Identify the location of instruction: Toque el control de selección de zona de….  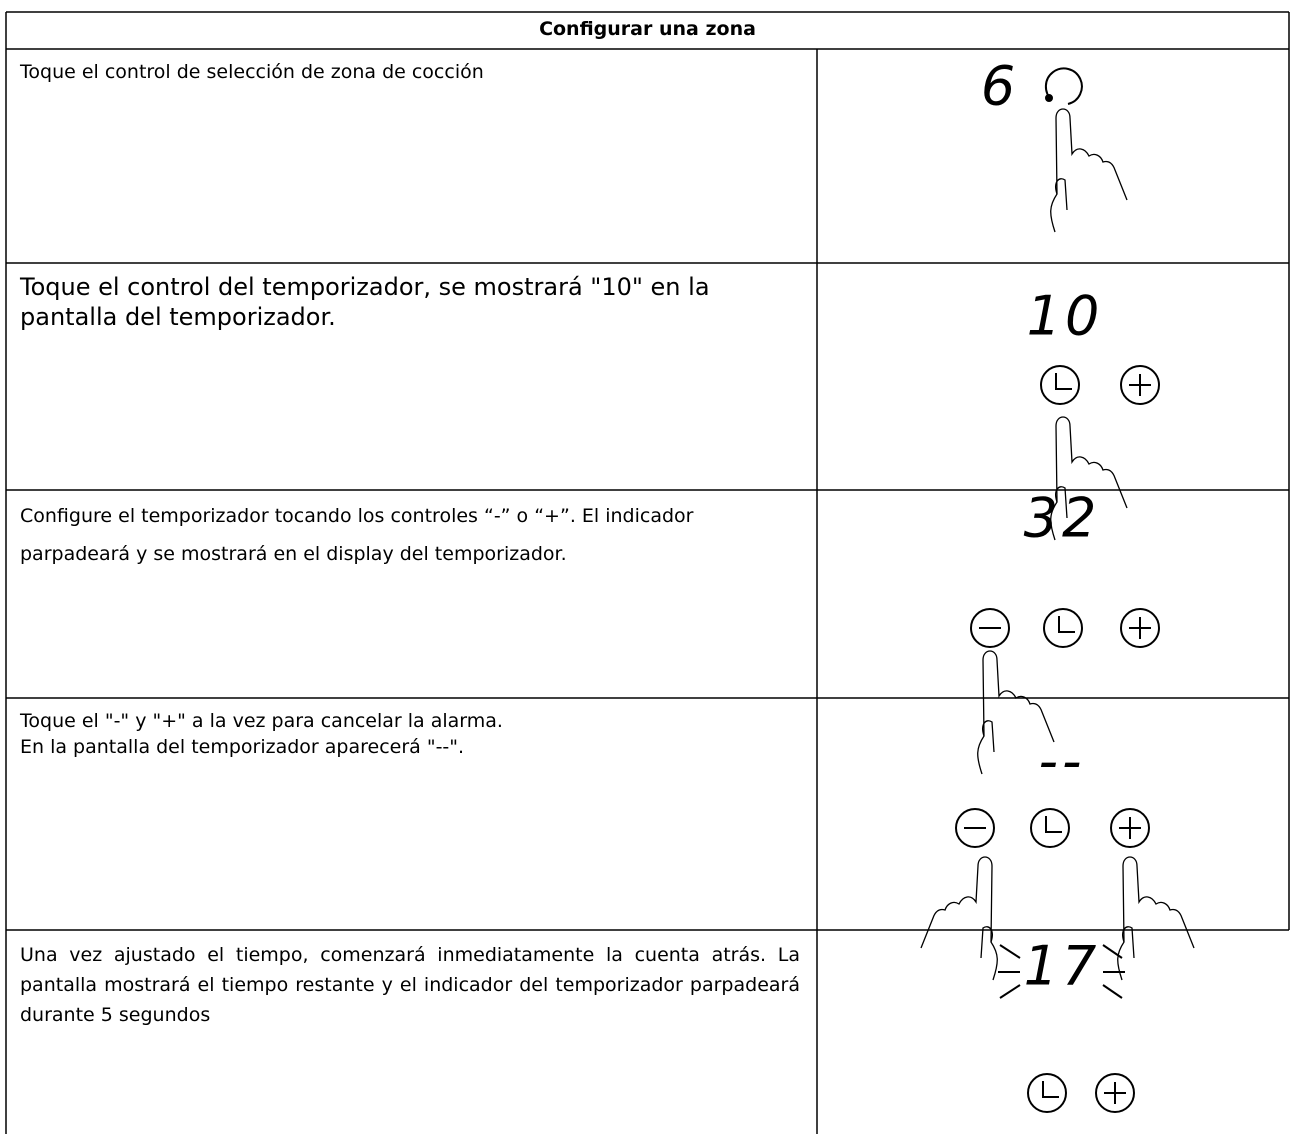
(410, 72).